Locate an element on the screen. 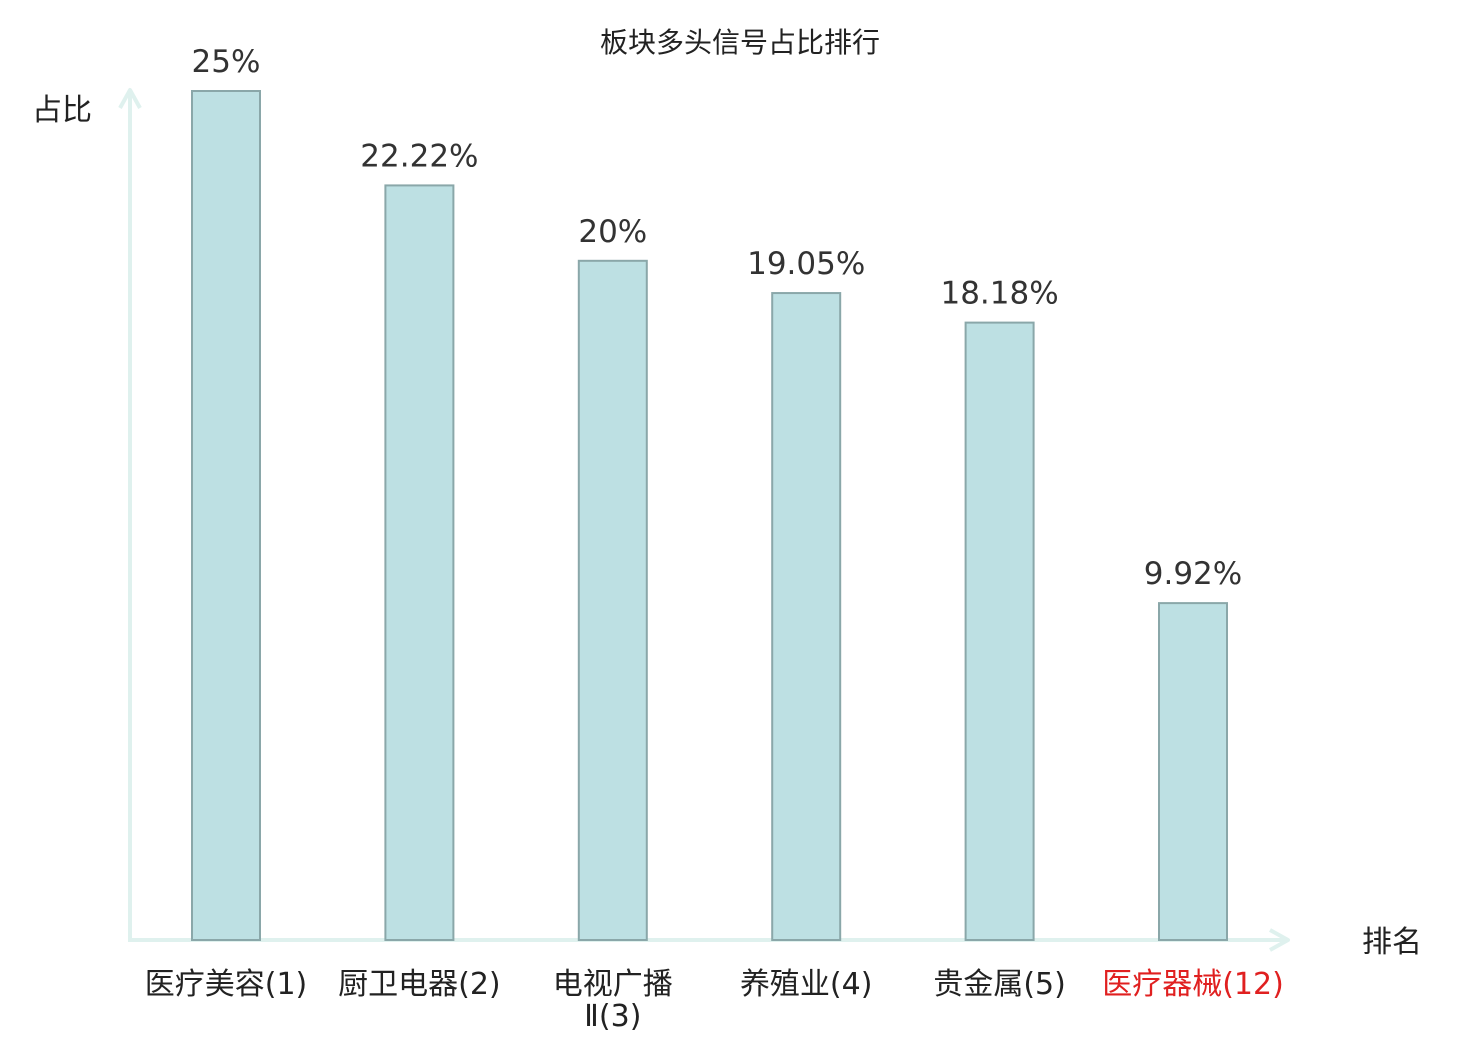  x-tick-label: 贵金属(5) is located at coordinates (999, 984).